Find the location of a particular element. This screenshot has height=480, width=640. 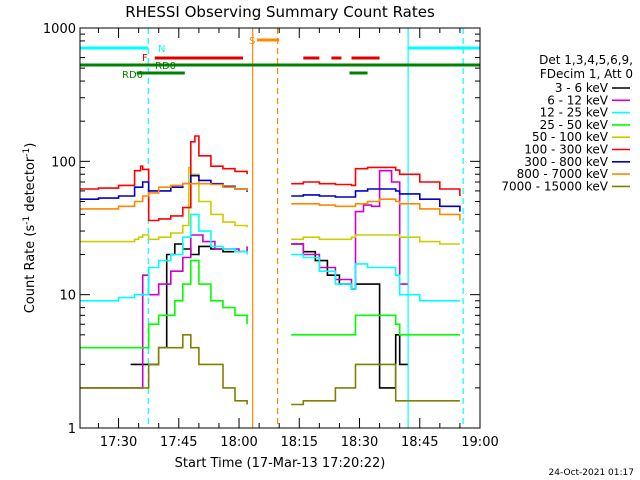

legend-item-label: 7000 - 15000 keV is located at coordinates (554, 186).